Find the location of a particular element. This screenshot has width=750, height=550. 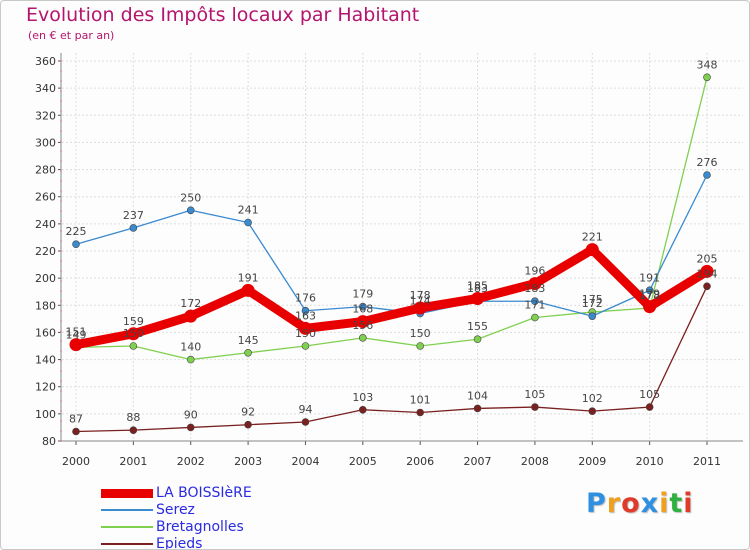

data-label: 155 is located at coordinates (477, 326).